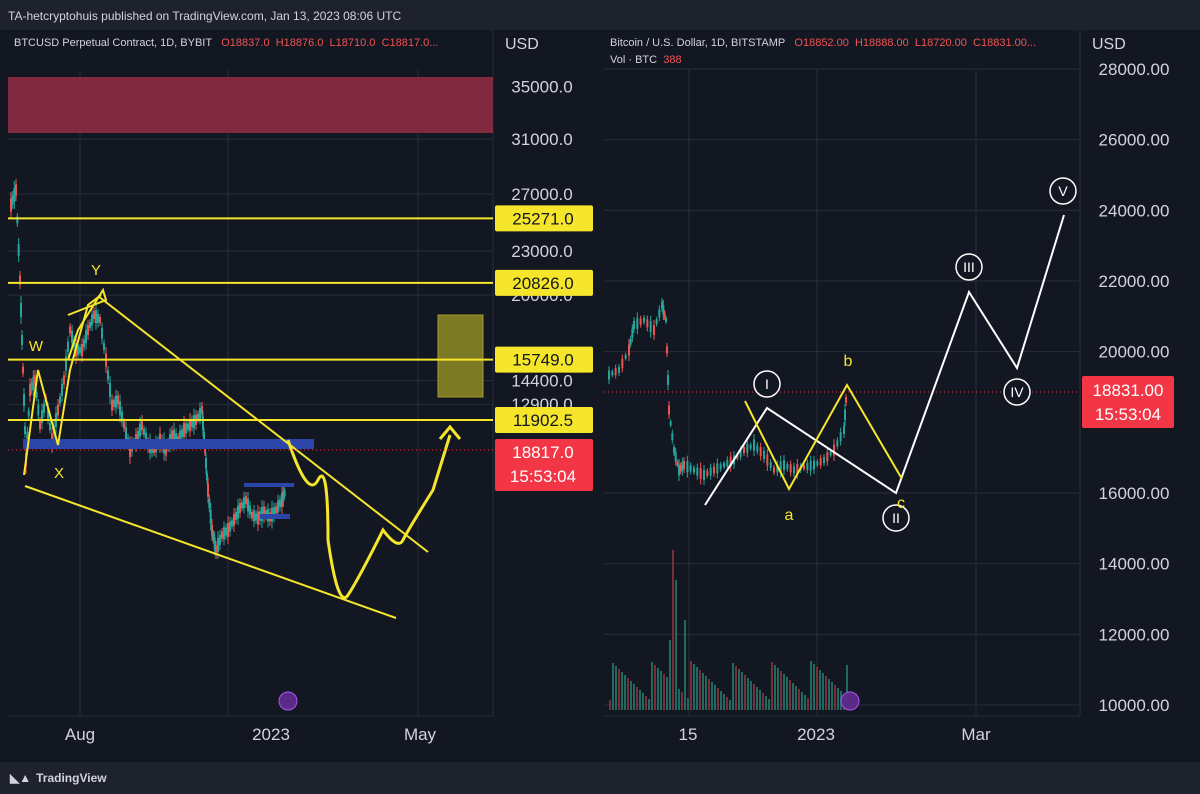 Image resolution: width=1200 pixels, height=794 pixels. I want to click on x-tick-label: 2023, so click(271, 734).